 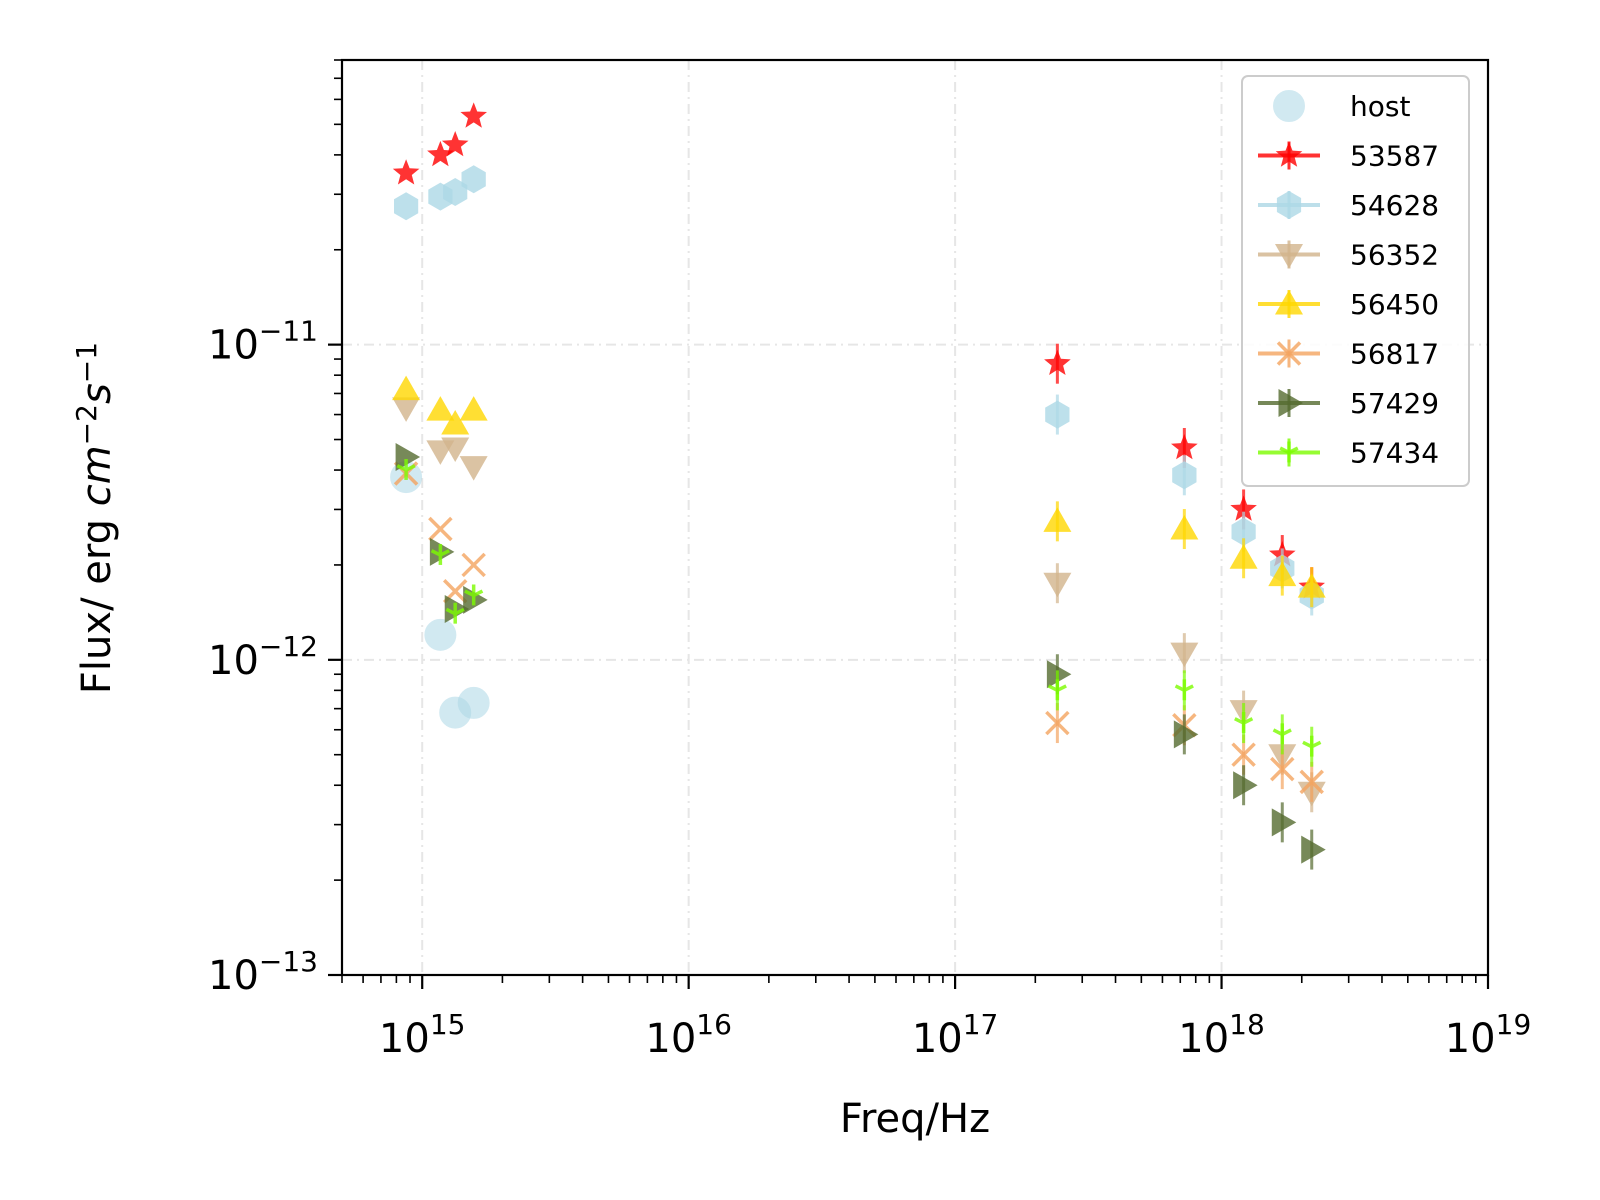 I want to click on legend-label: 56817, so click(x=1394, y=354).